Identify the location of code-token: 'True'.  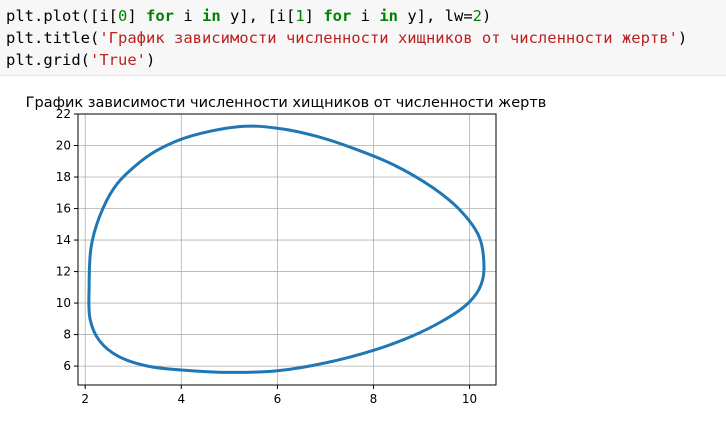
(118, 60).